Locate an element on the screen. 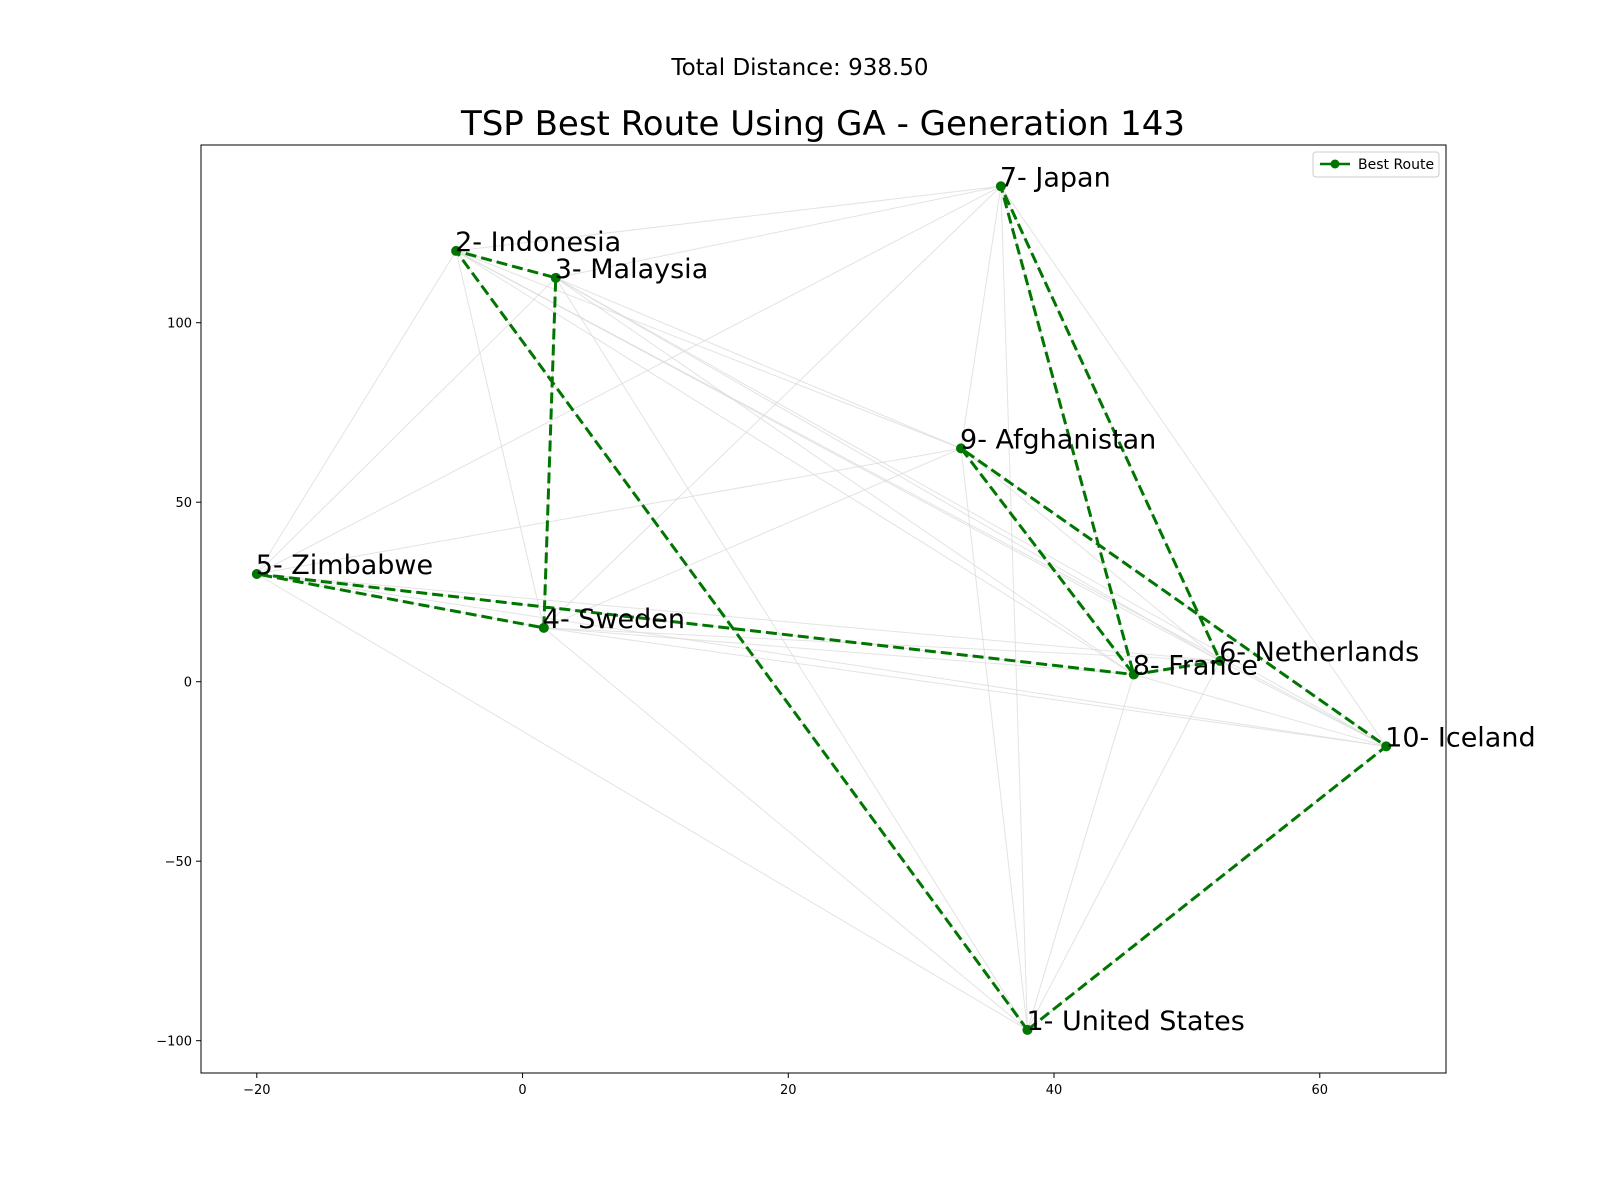 The width and height of the screenshot is (1600, 1200). legend: Best Route is located at coordinates (1376, 164).